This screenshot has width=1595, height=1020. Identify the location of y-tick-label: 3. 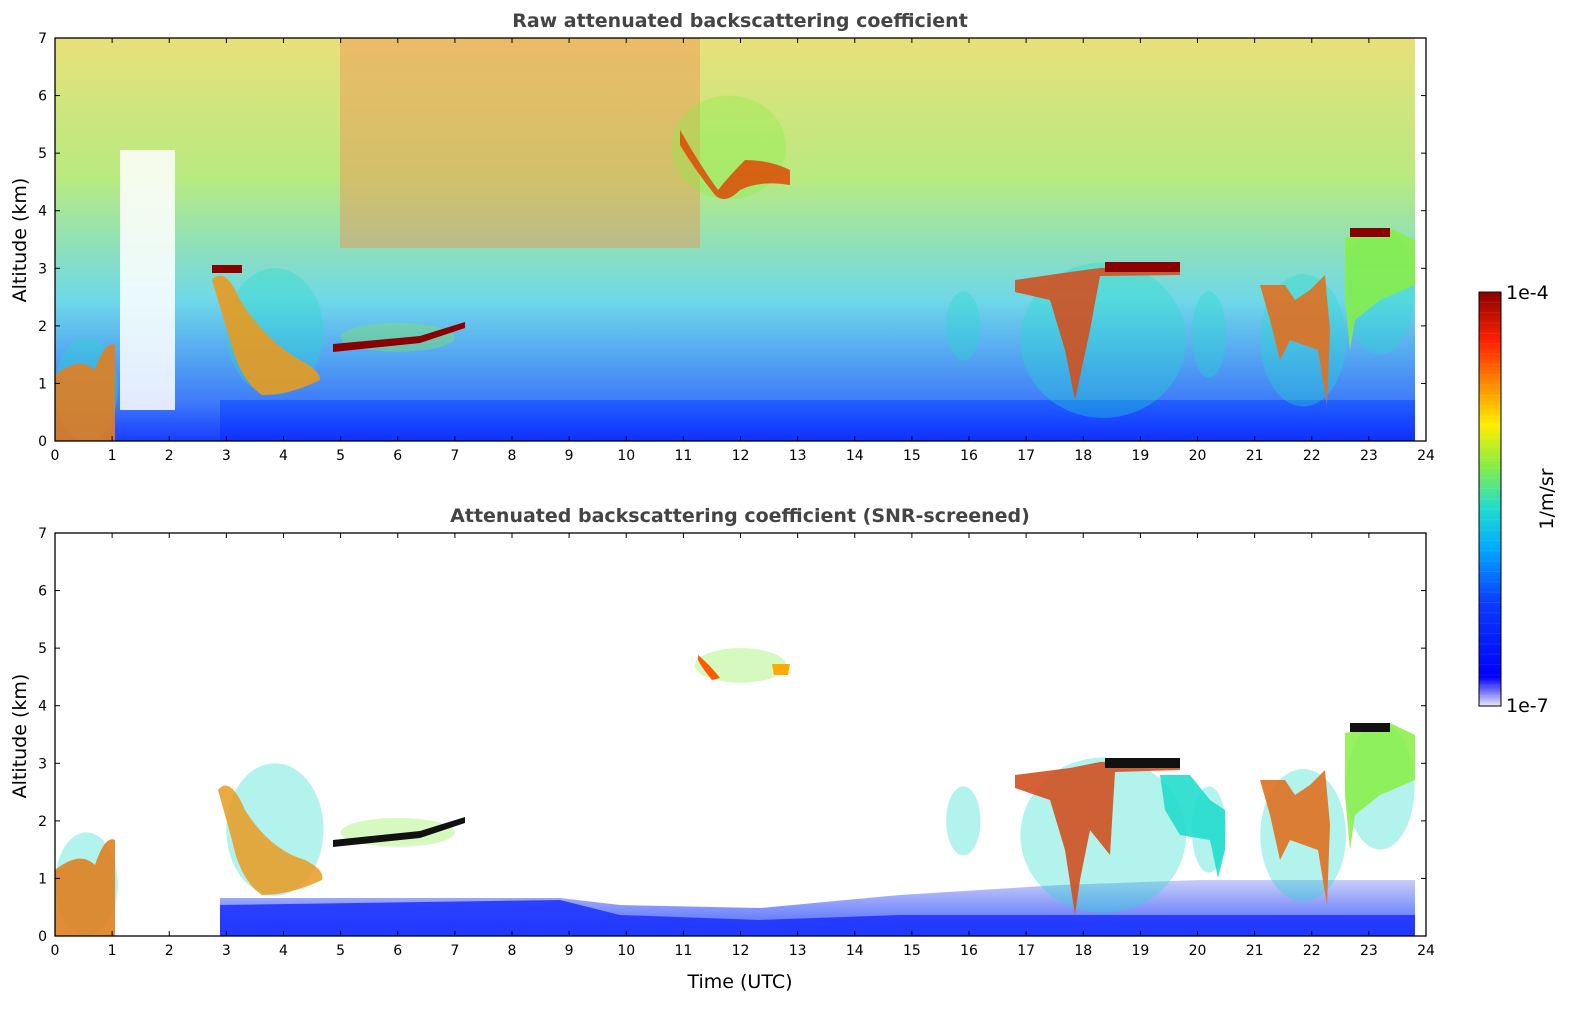
(42, 269).